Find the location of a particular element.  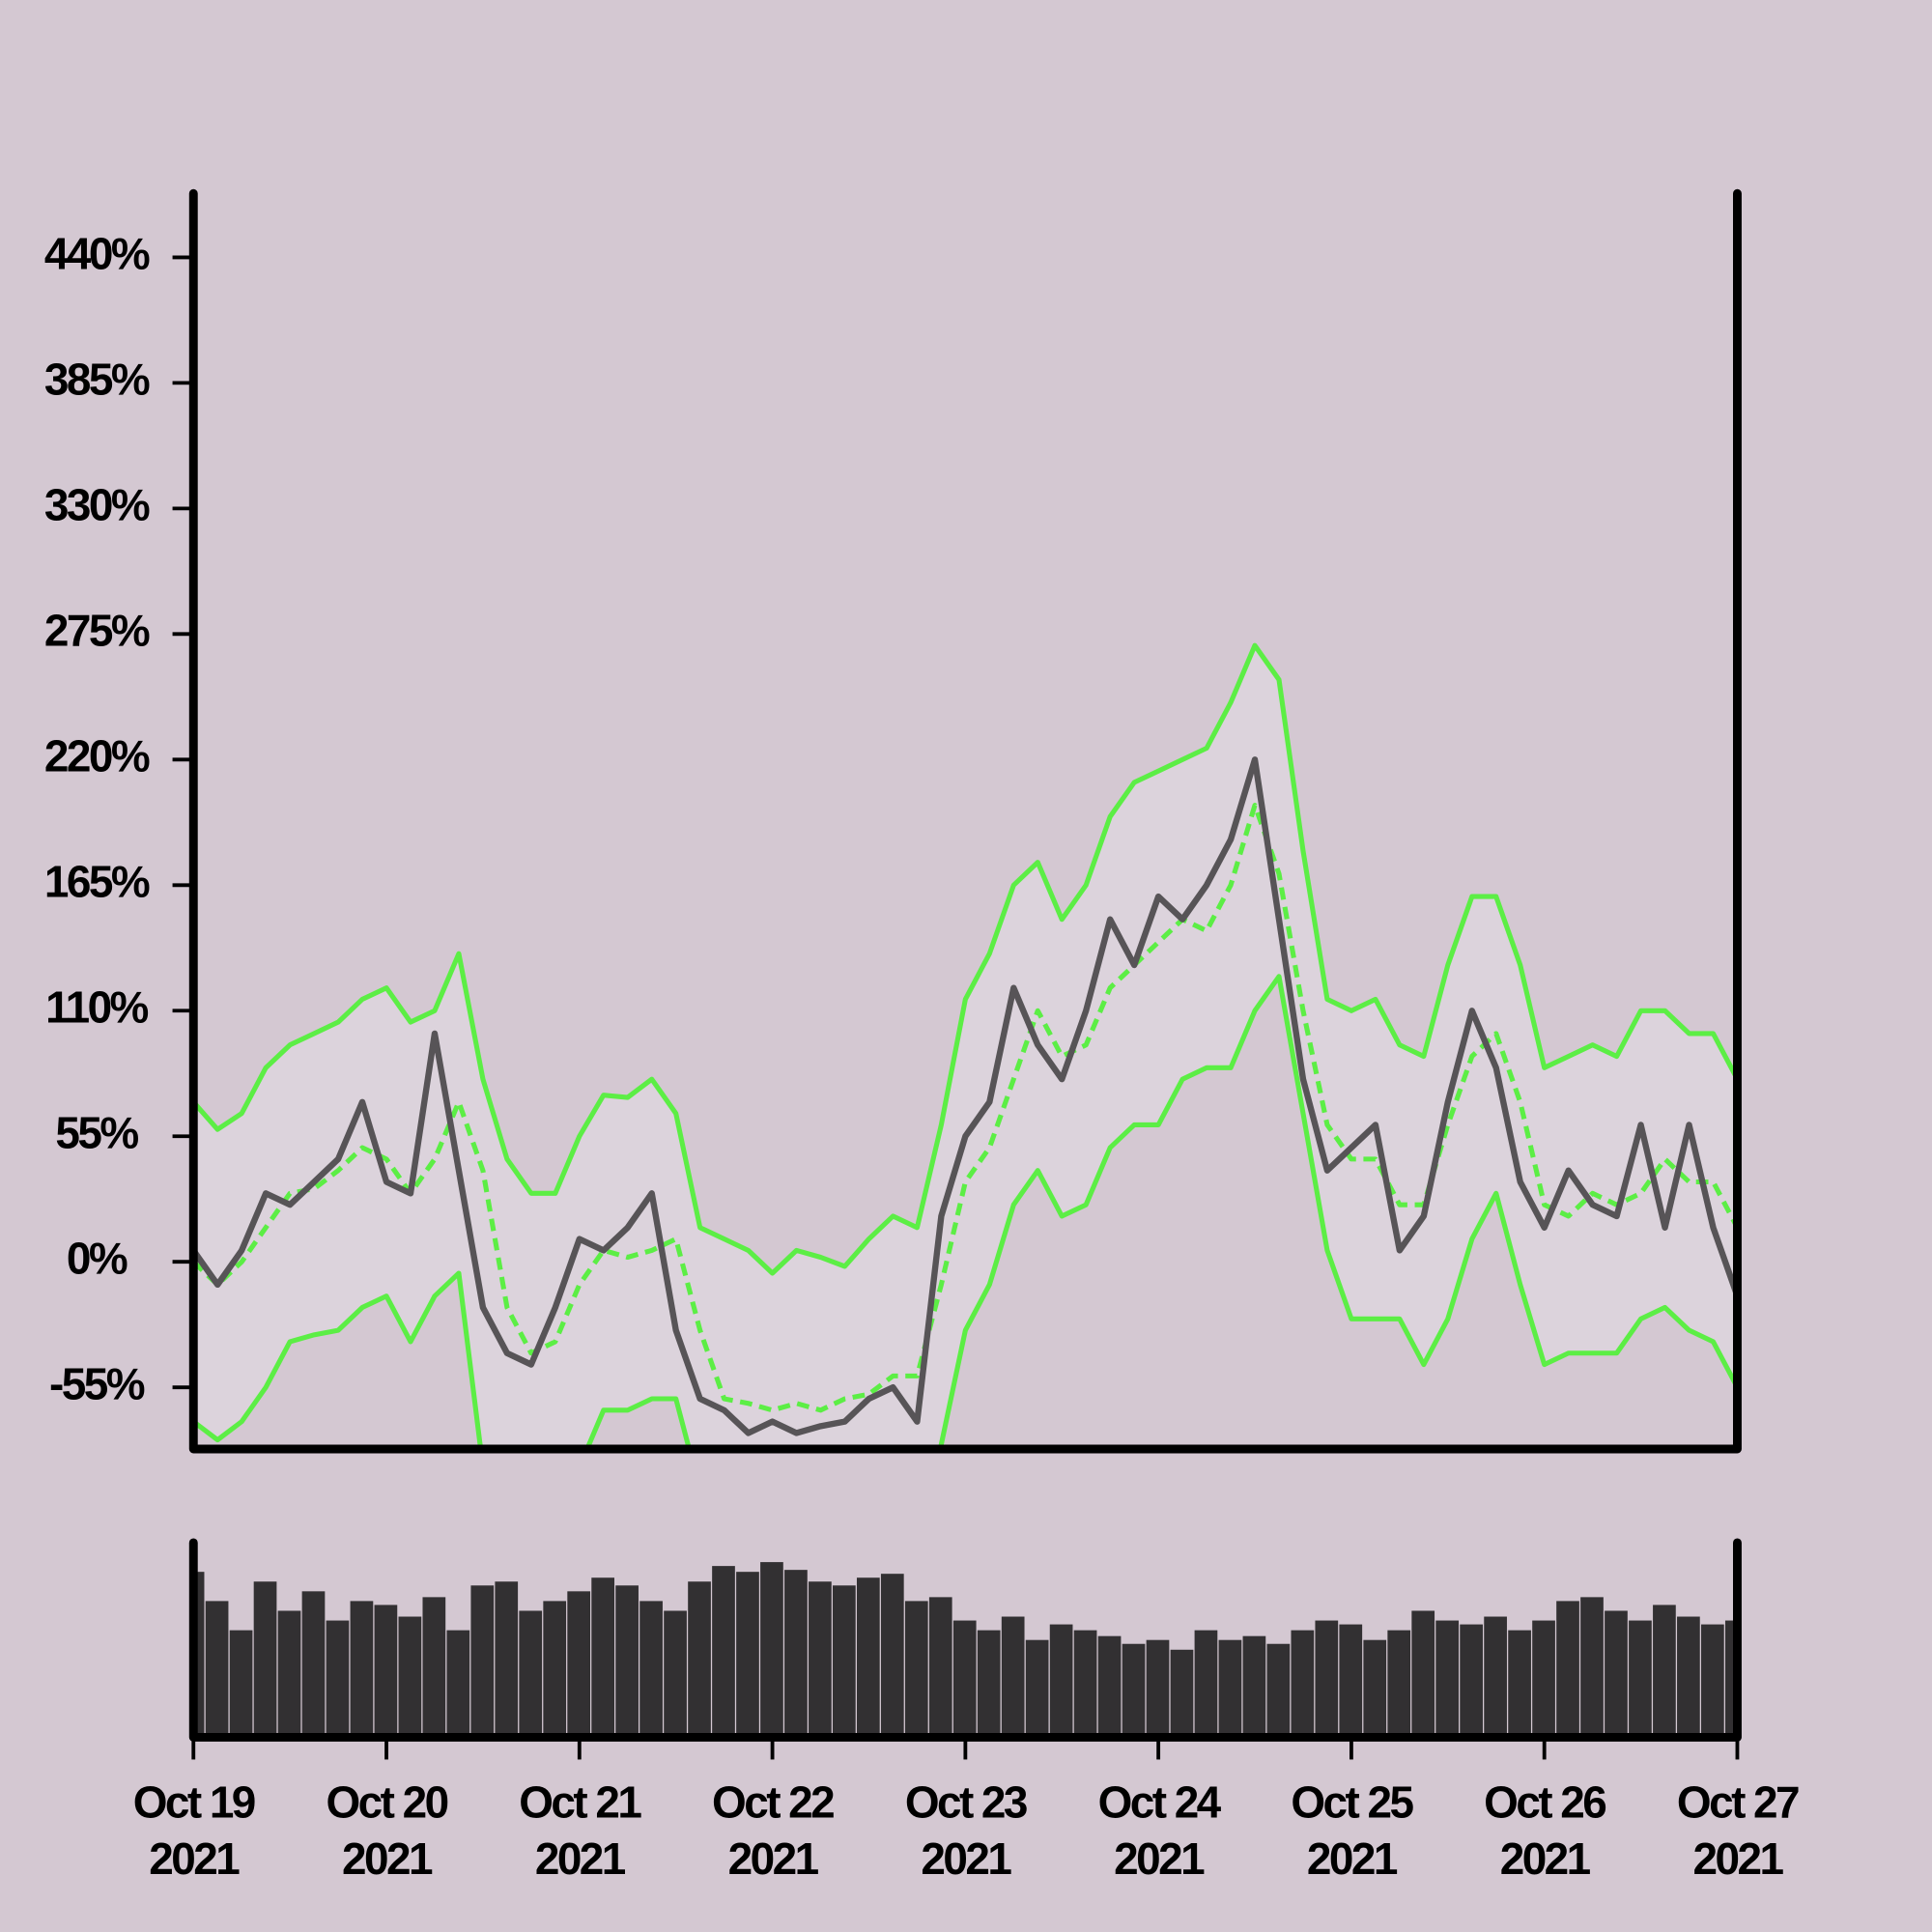

x-tick-label: Oct 25 2021 is located at coordinates (1352, 1830).